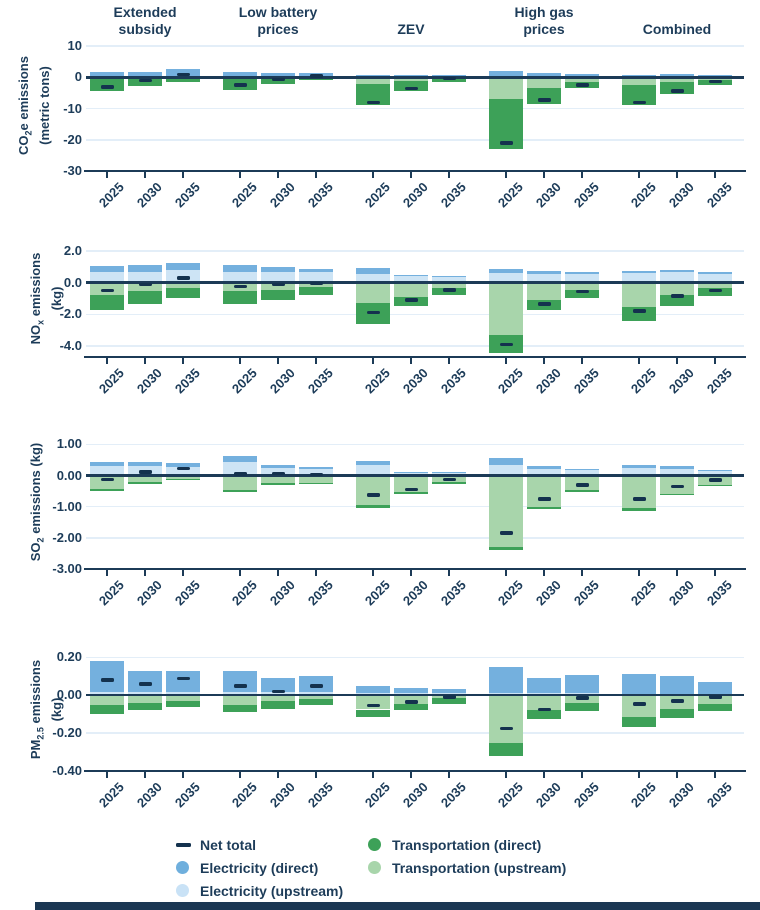 Image resolution: width=760 pixels, height=910 pixels. Describe the element at coordinates (544, 20) in the screenshot. I see `scenario-header: High gas prices` at that location.